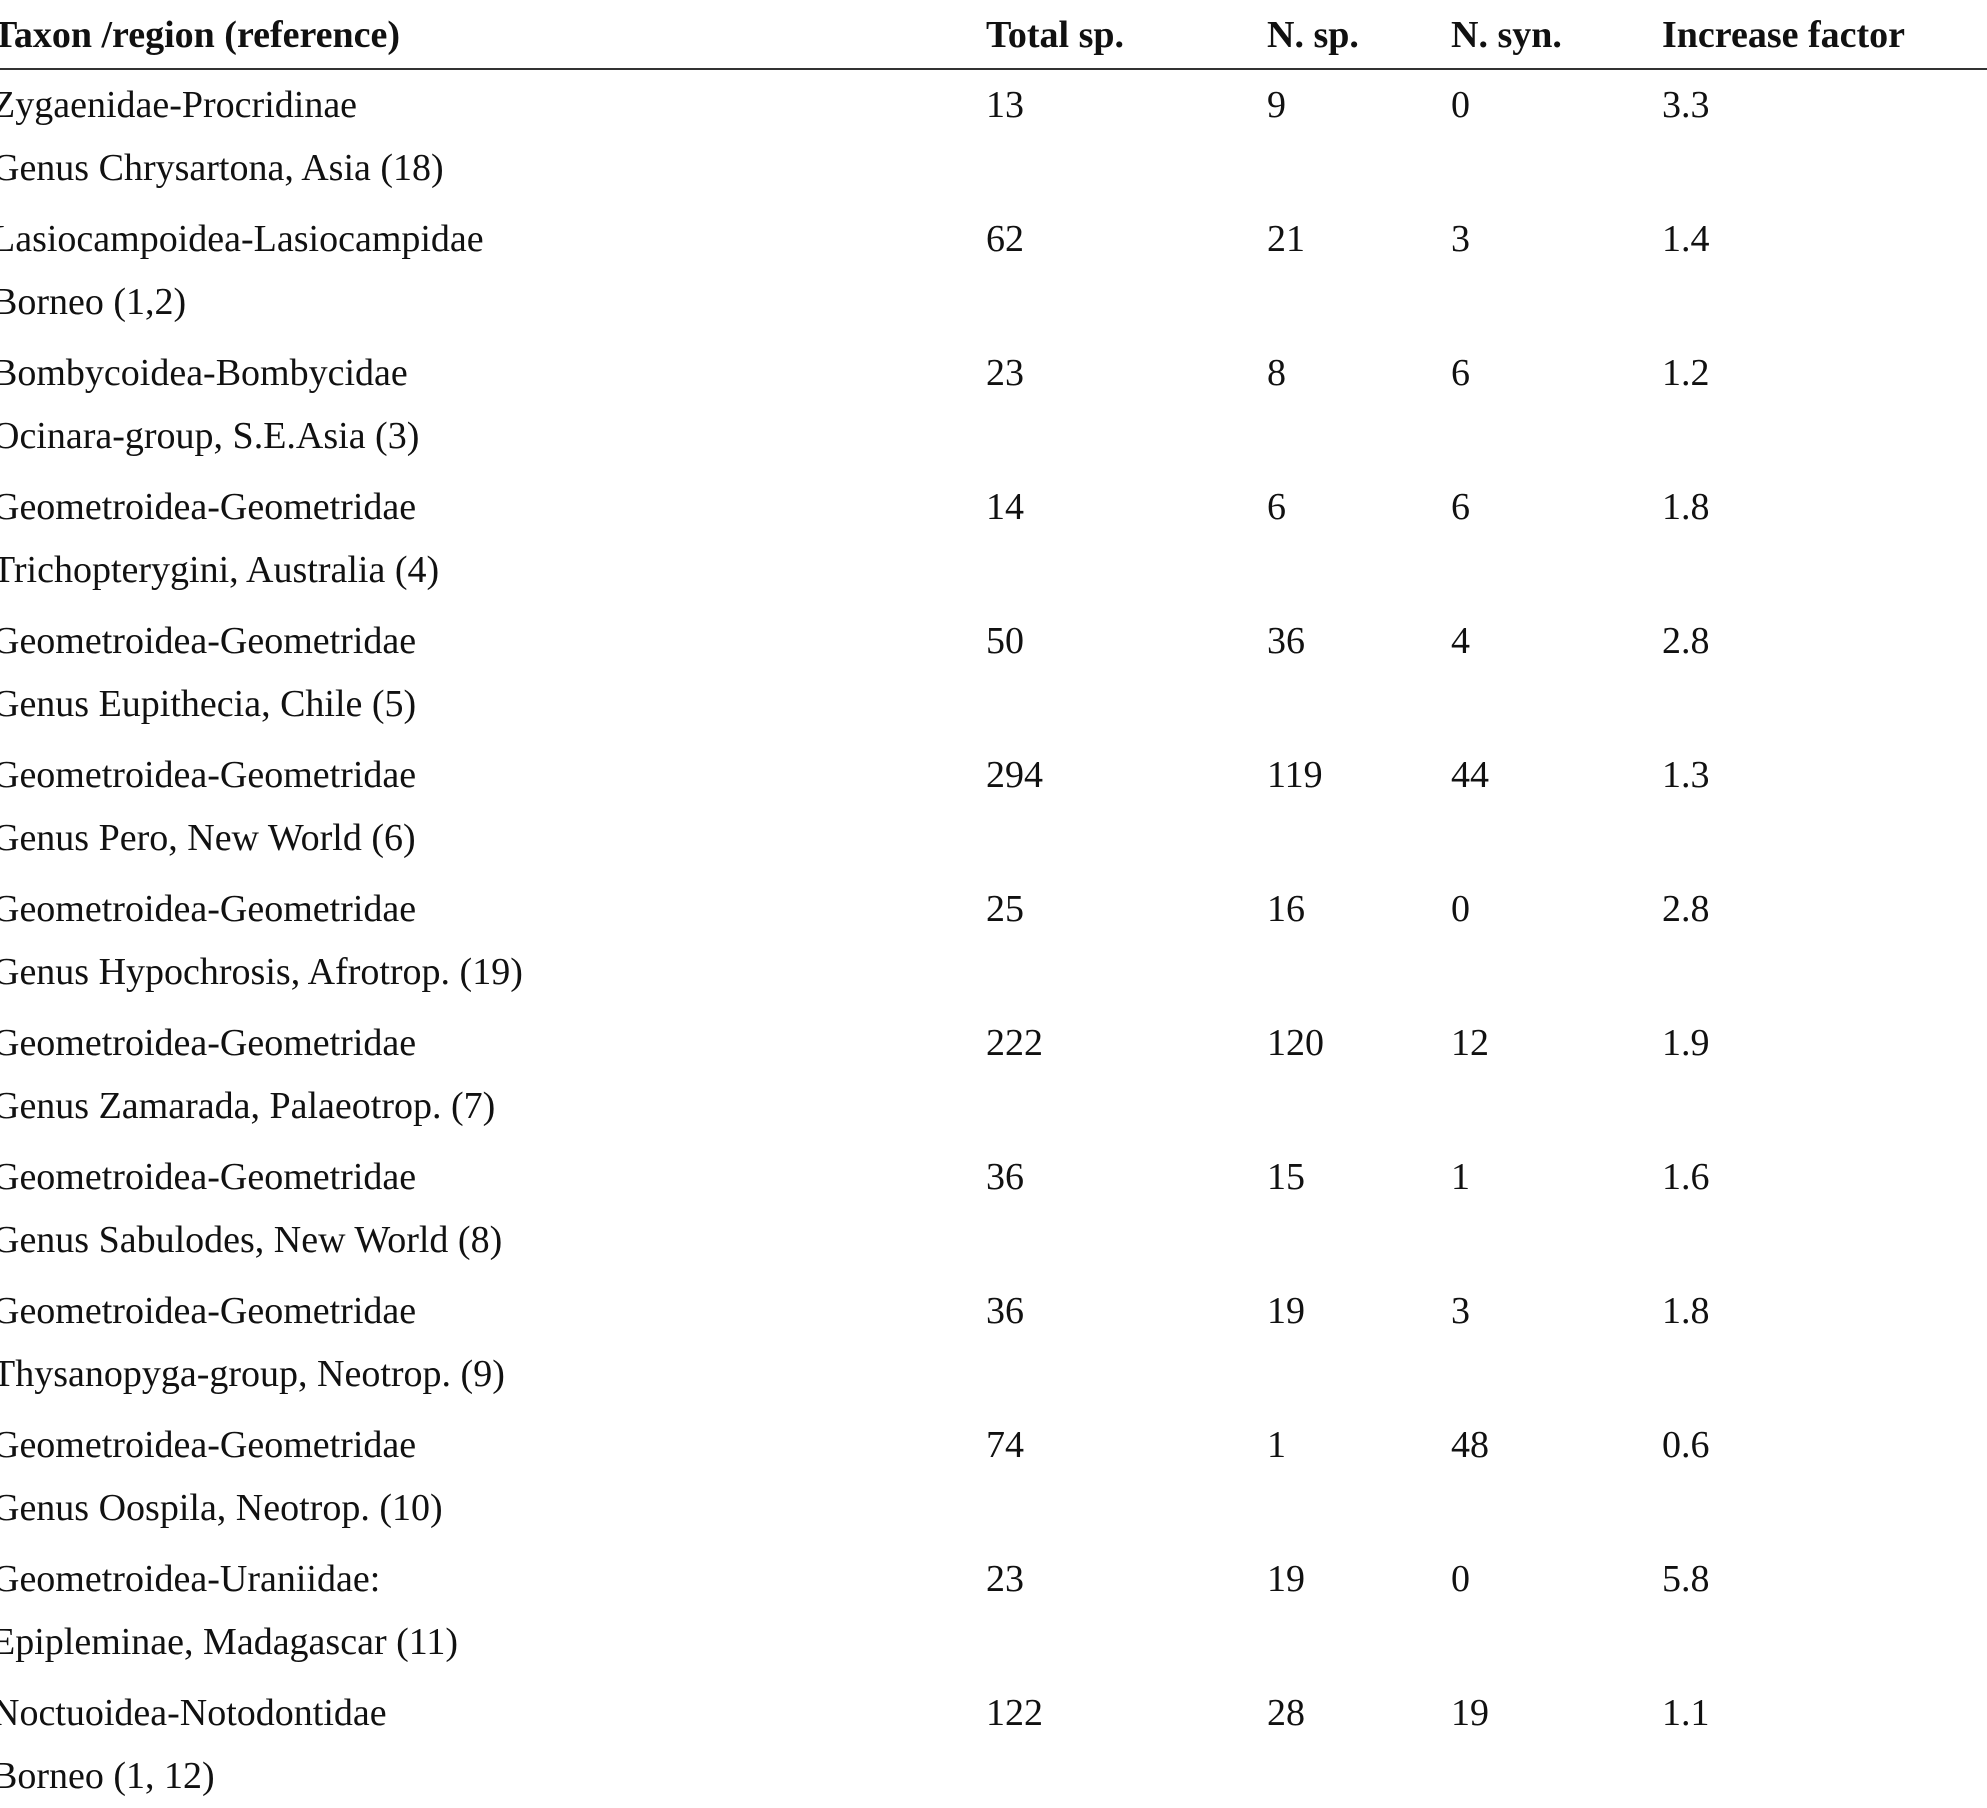  Describe the element at coordinates (1014, 775) in the screenshot. I see `total-species: 294` at that location.